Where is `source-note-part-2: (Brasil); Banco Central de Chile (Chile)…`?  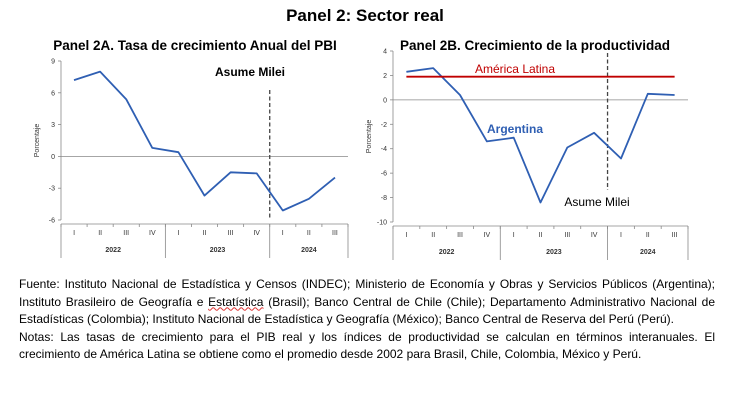
source-note-part-2: (Brasil); Banco Central de Chile (Chile)… is located at coordinates (367, 310).